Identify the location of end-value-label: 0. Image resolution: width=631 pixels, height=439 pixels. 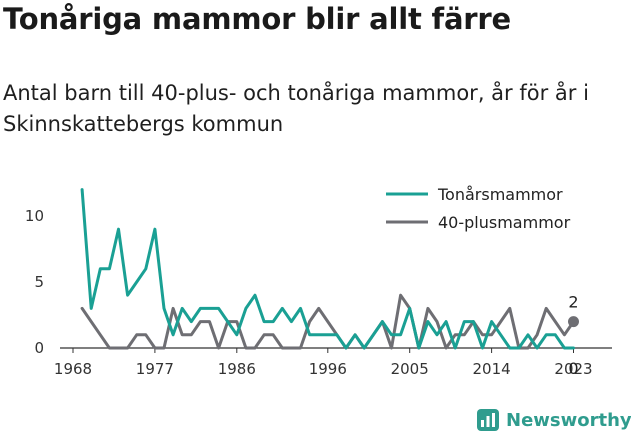
(573, 368).